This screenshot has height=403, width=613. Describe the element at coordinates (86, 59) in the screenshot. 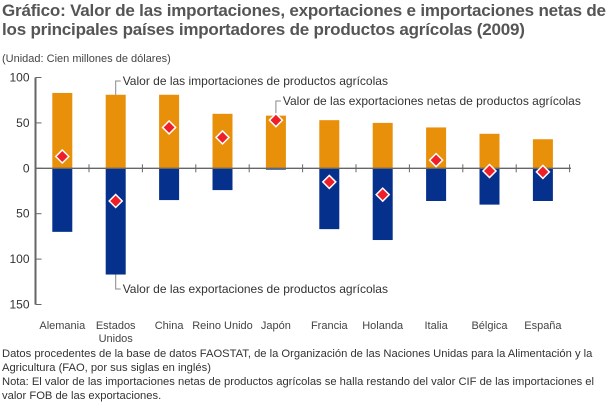

I see `unit-label: (Unidad: Cien millones de dólares)` at that location.